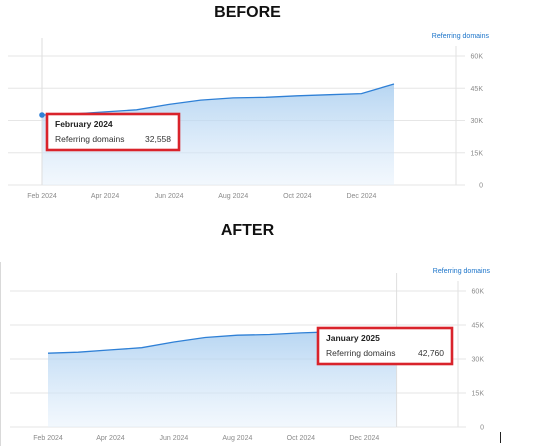  I want to click on after-heading: AFTER, so click(247, 230).